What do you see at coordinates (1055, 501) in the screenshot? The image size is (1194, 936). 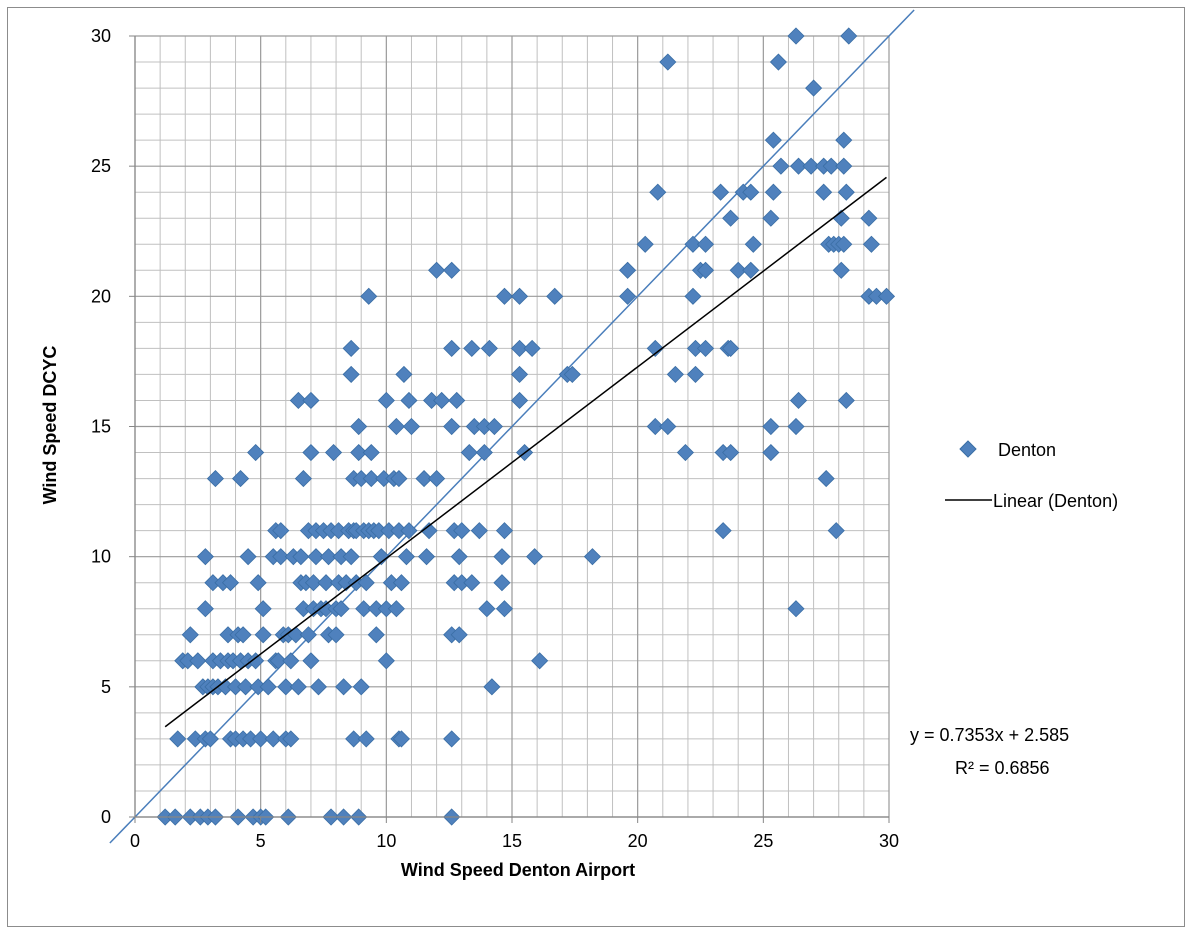 I see `legend-label-linear: Linear (Denton)` at bounding box center [1055, 501].